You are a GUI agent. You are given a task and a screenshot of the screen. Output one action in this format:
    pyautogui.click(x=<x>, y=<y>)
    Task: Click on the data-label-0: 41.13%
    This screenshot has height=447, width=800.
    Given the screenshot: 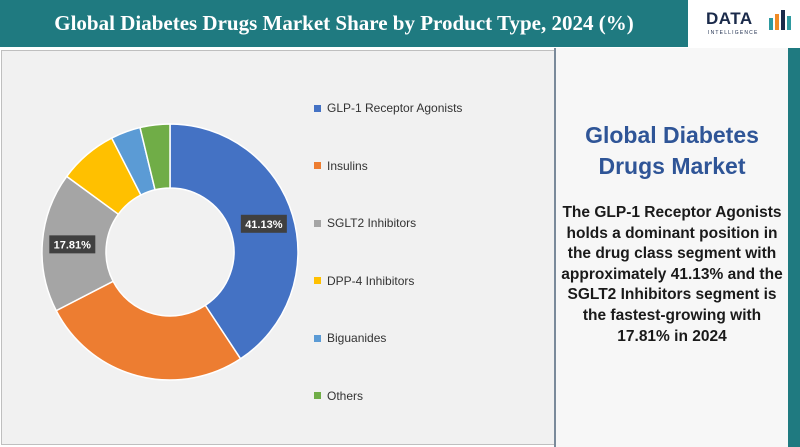 What is the action you would take?
    pyautogui.click(x=263, y=223)
    